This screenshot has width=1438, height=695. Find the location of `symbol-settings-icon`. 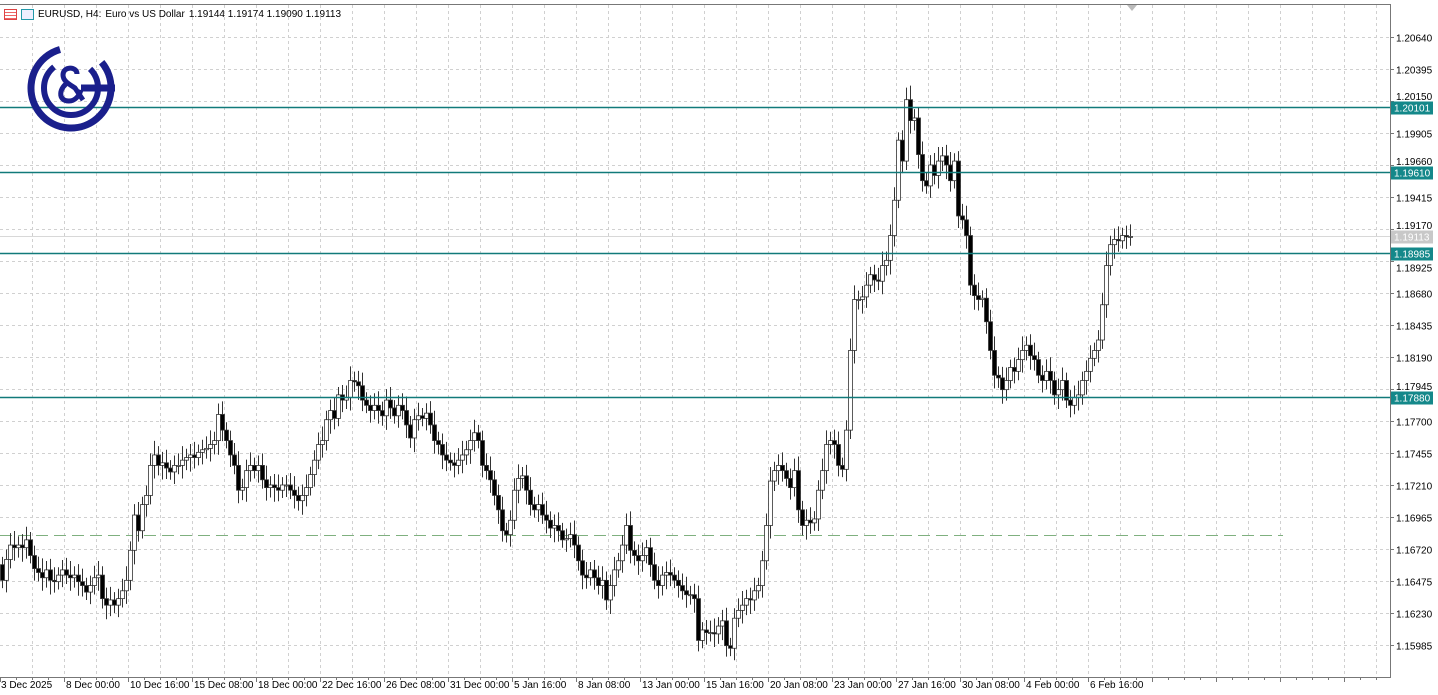

symbol-settings-icon is located at coordinates (27, 14).